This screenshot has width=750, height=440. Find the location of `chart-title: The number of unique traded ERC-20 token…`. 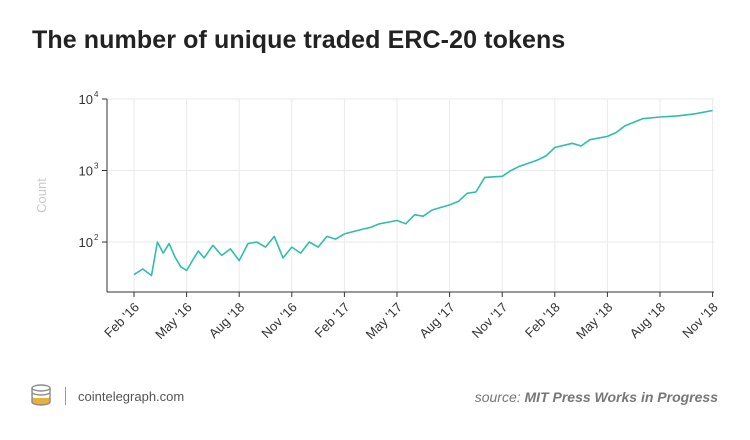

chart-title: The number of unique traded ERC-20 token… is located at coordinates (299, 40).